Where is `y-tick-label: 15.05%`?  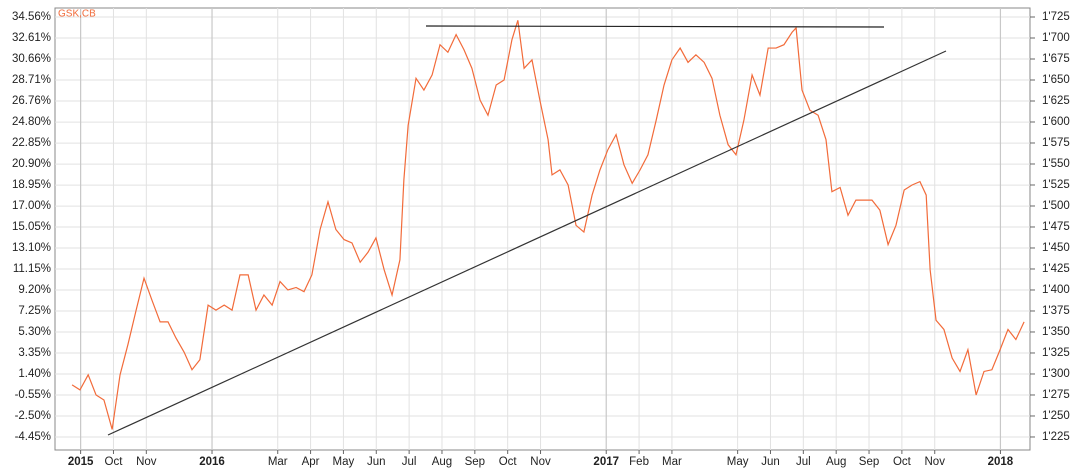
y-tick-label: 15.05% is located at coordinates (31, 227).